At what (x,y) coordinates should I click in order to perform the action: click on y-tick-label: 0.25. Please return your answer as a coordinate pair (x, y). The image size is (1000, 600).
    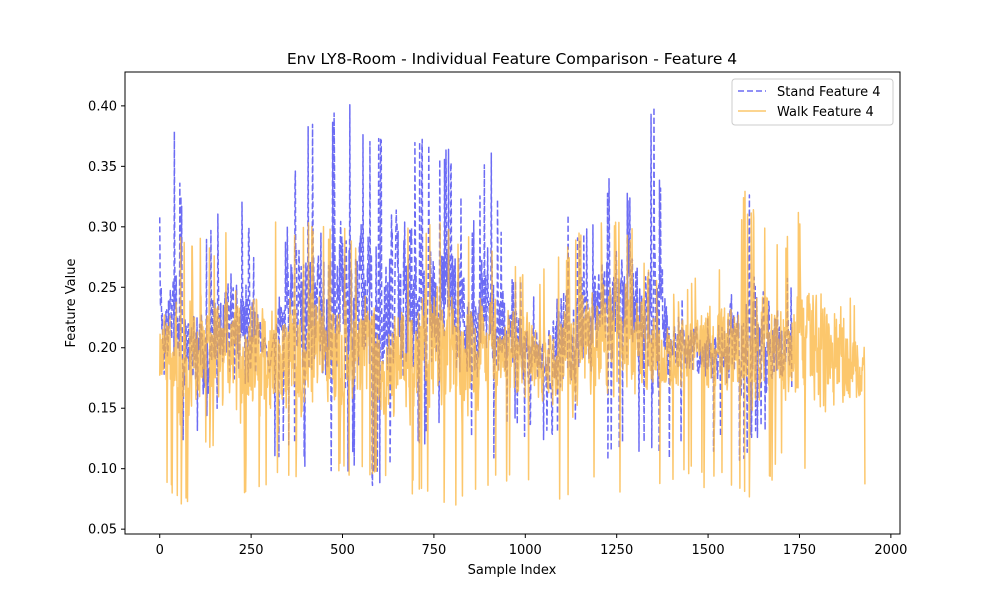
    Looking at the image, I should click on (102, 288).